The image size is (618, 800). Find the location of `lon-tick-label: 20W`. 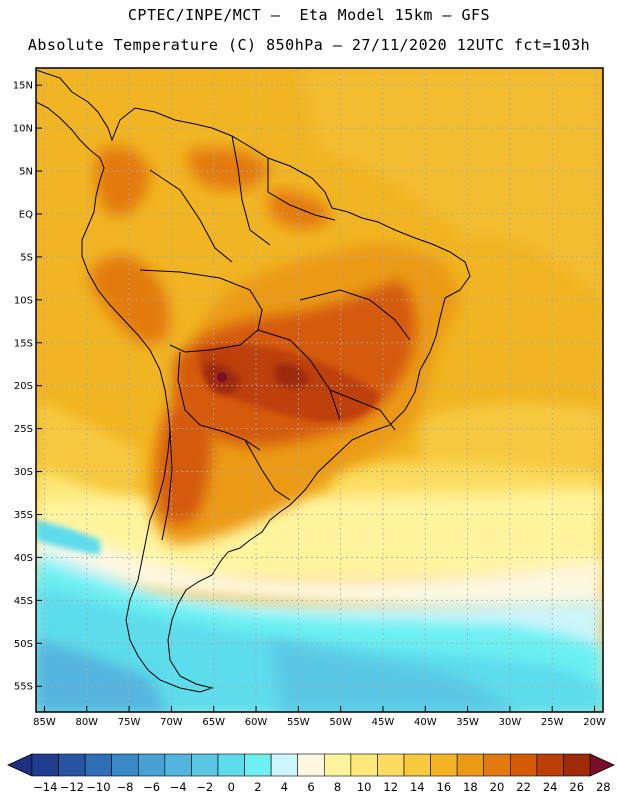

lon-tick-label: 20W is located at coordinates (594, 722).